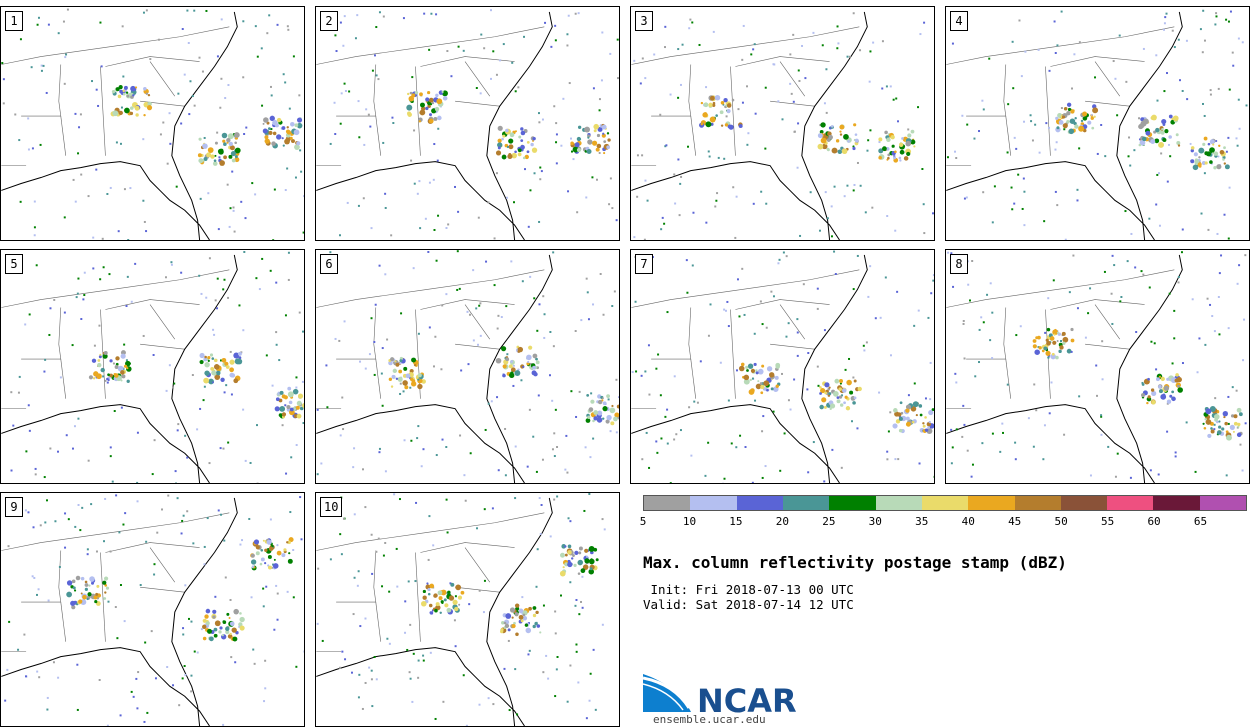  I want to click on colorbar-tick-label: 5, so click(643, 521).